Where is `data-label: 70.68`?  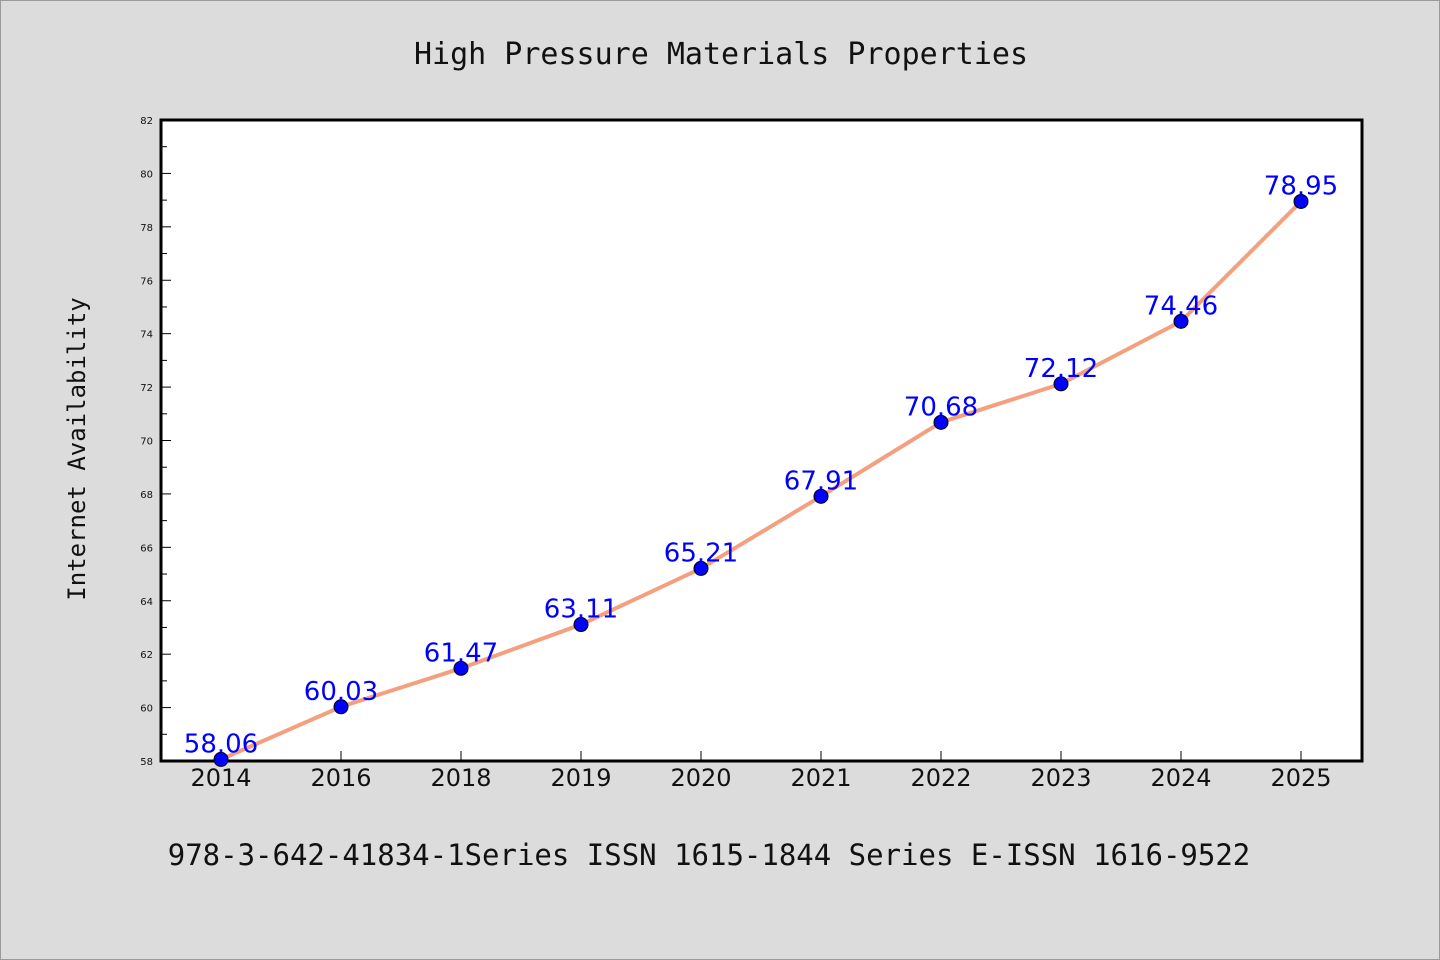 data-label: 70.68 is located at coordinates (941, 407).